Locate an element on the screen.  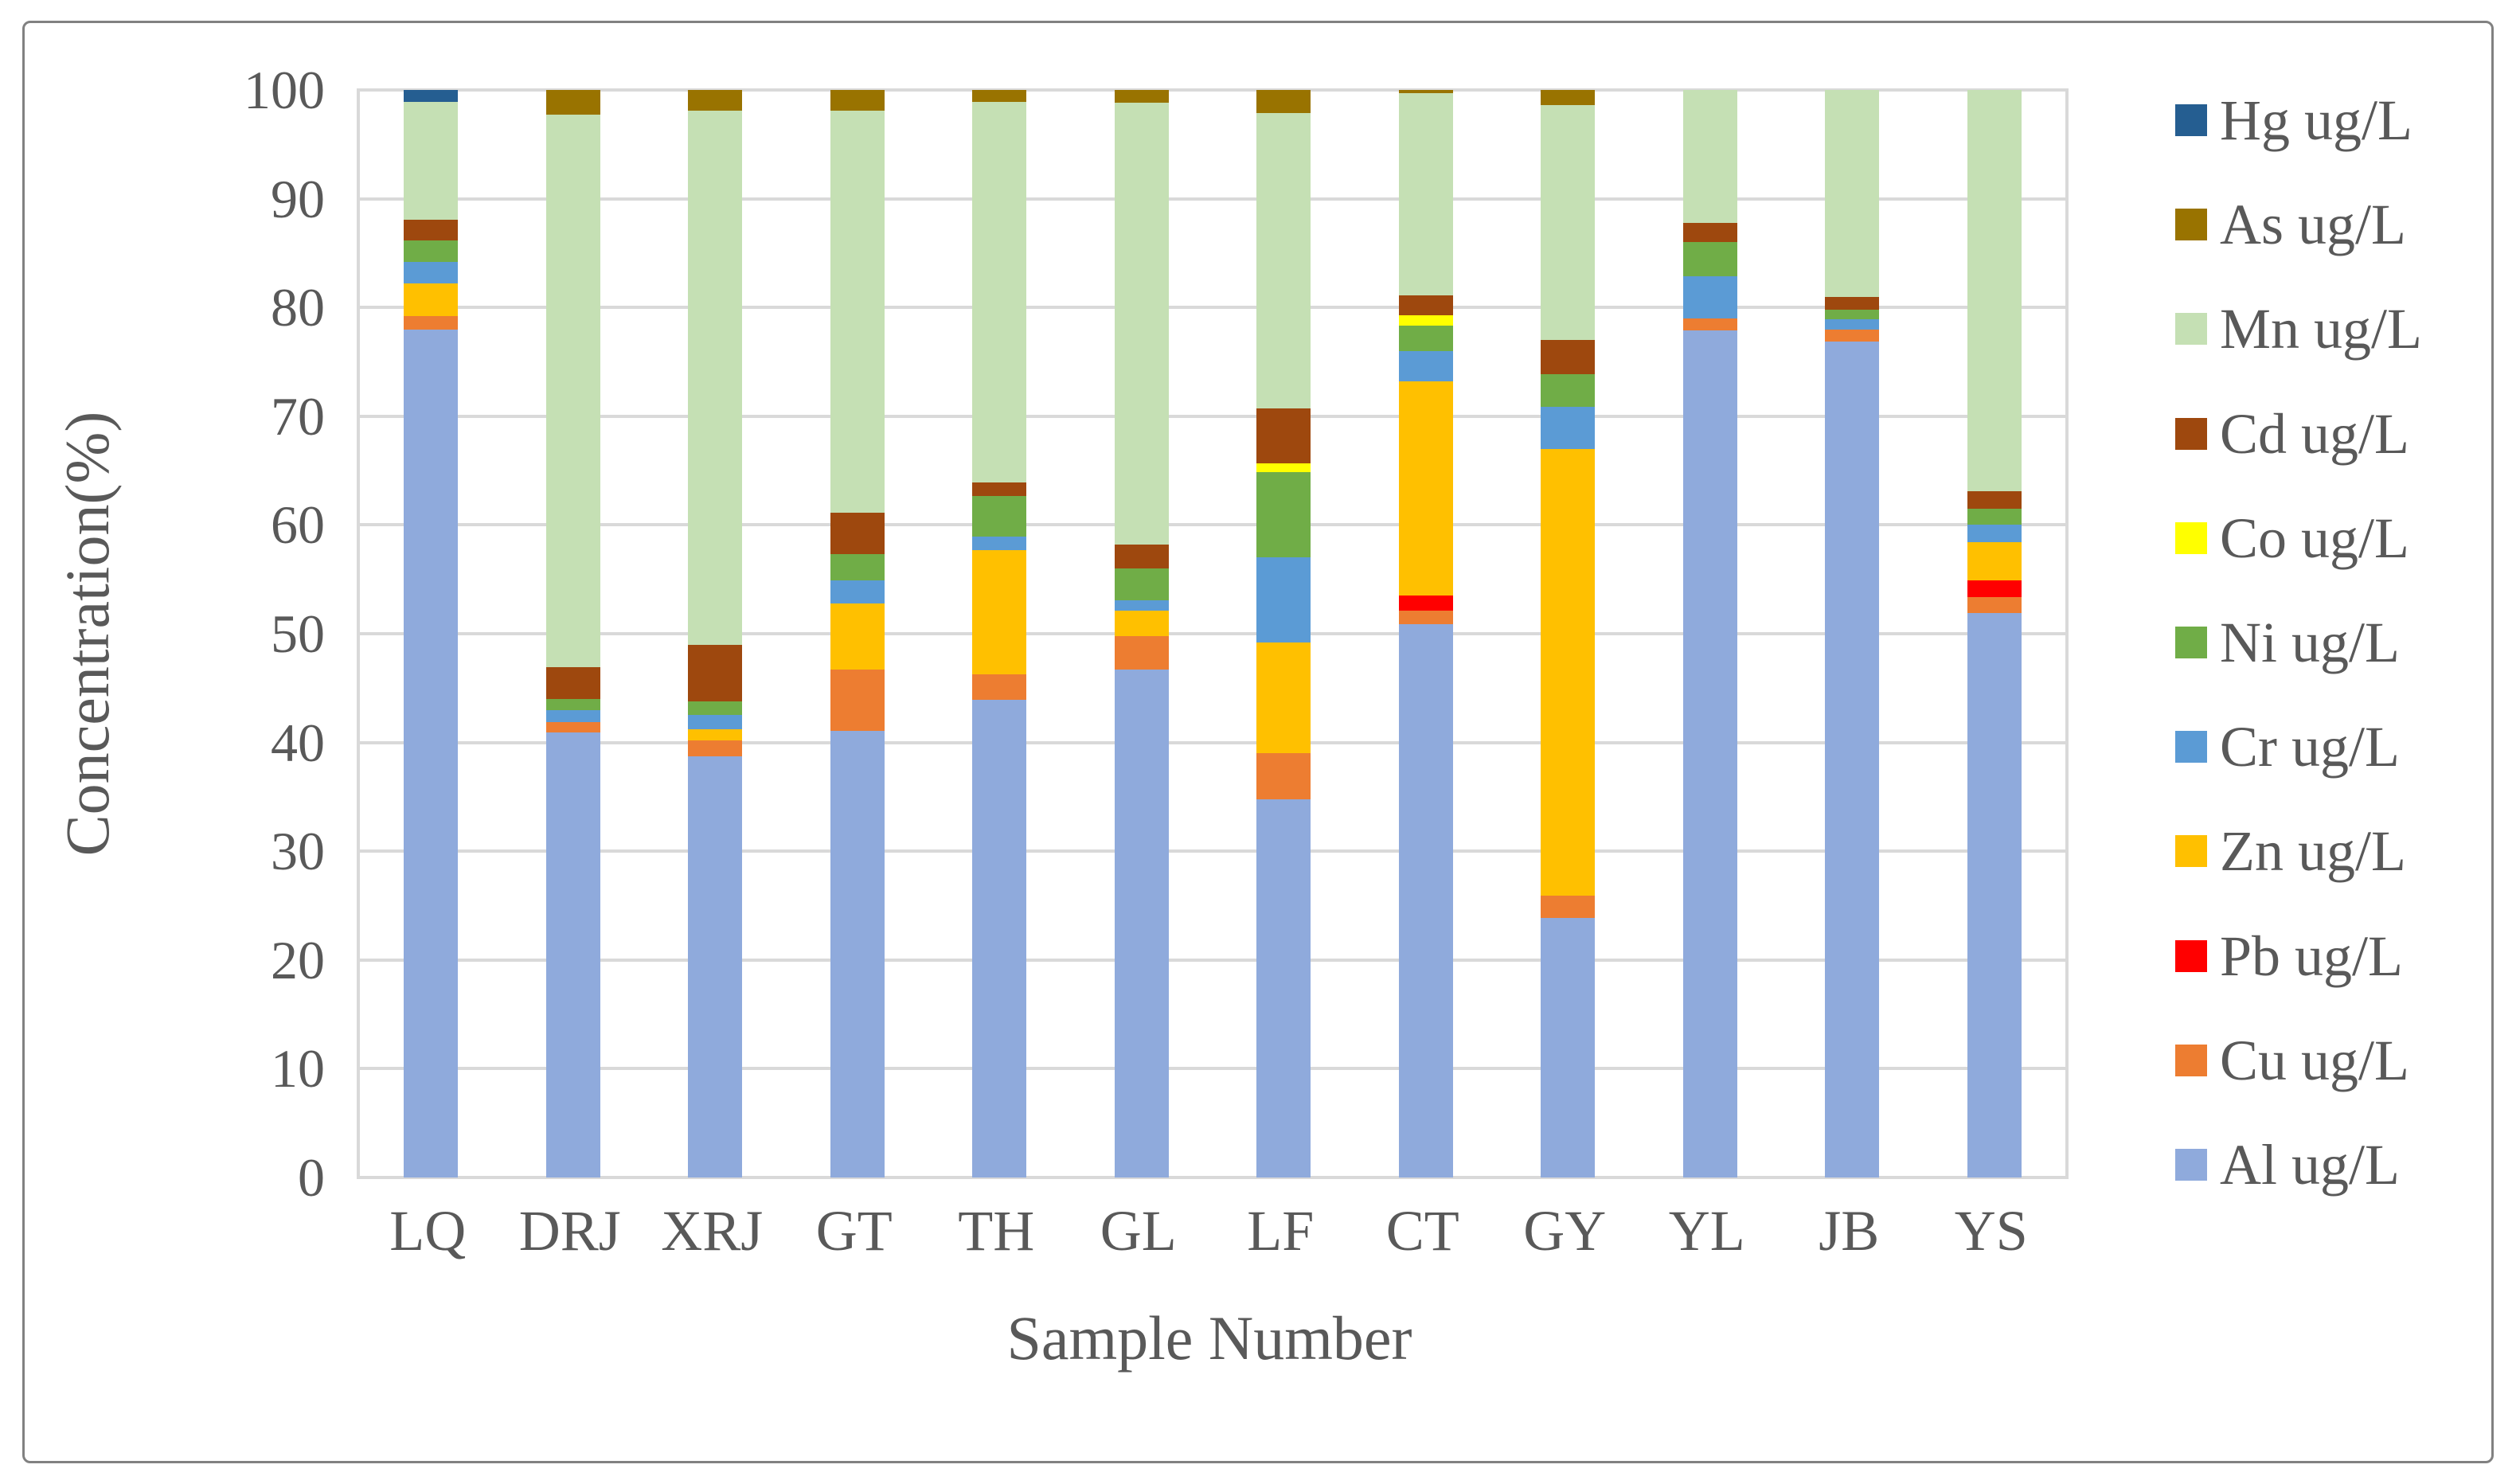
bar-CT is located at coordinates (1425, 633).